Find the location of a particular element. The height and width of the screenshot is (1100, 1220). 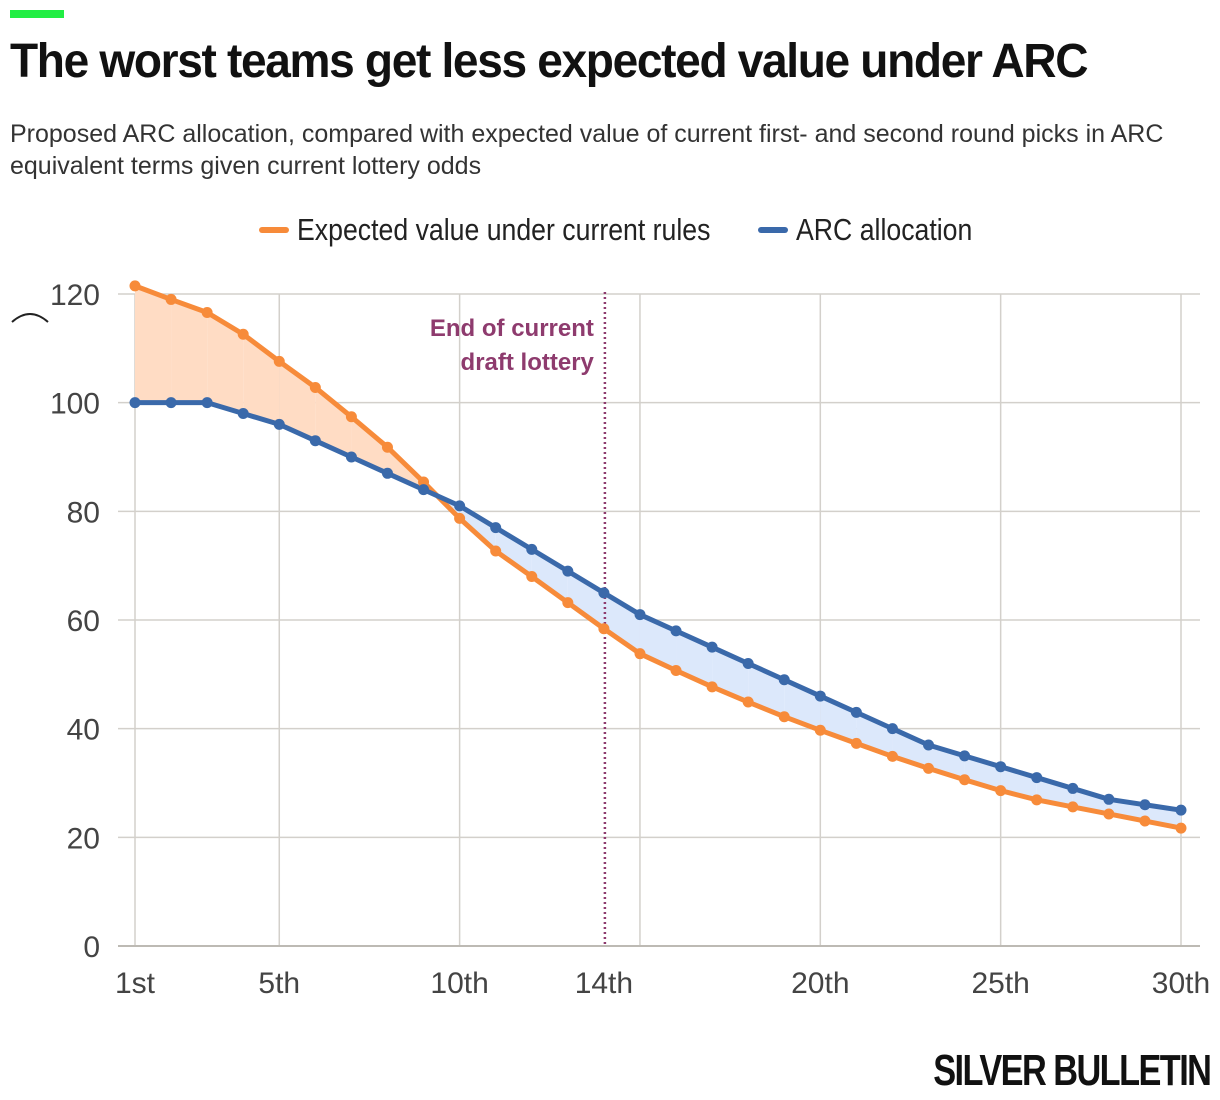

x-tick-label: 1st is located at coordinates (135, 983).